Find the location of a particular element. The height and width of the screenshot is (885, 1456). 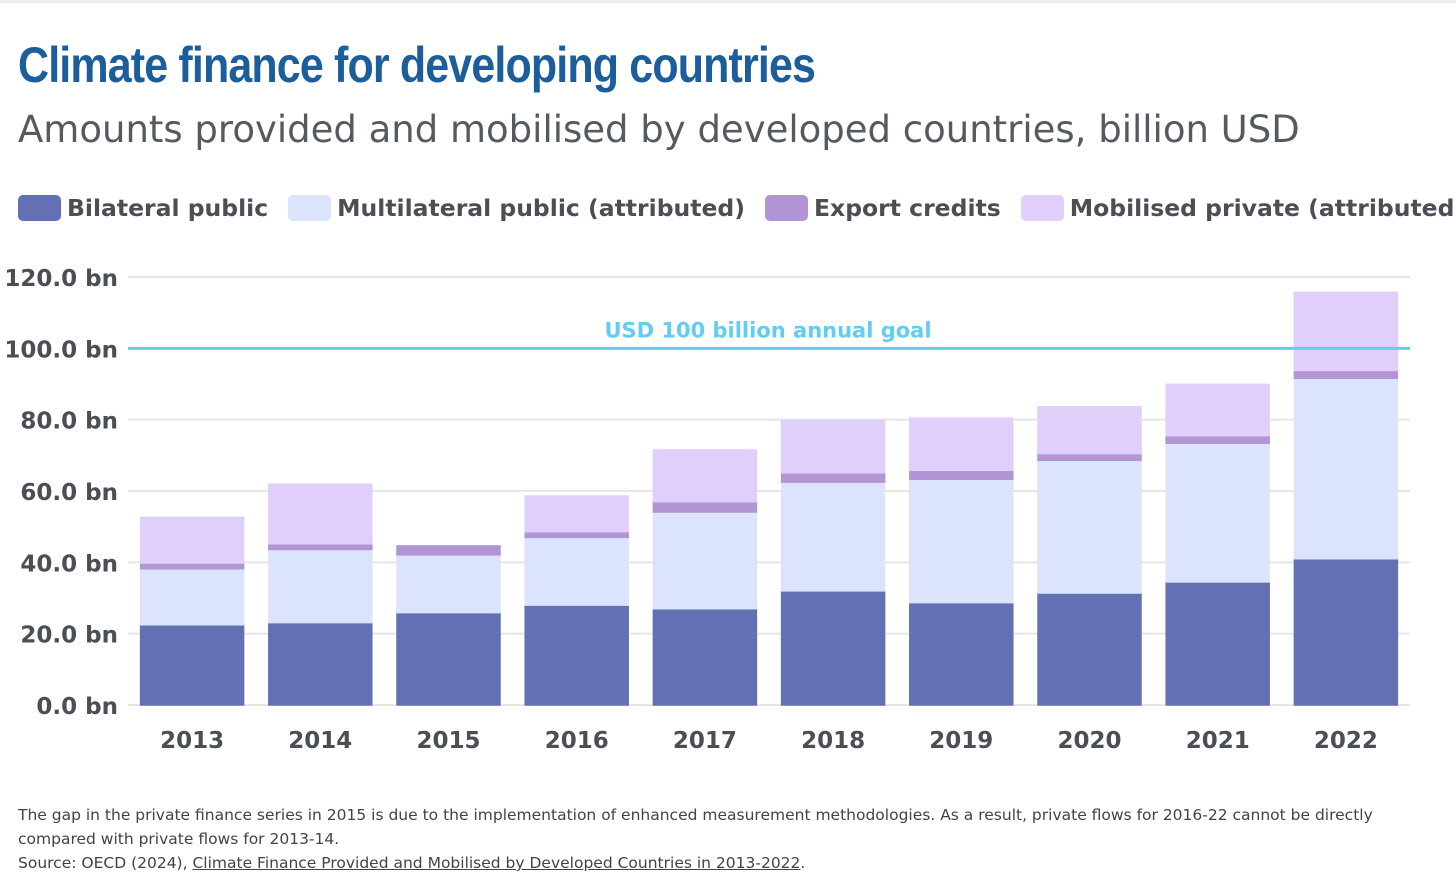

legend-label: Export credits is located at coordinates (907, 208).